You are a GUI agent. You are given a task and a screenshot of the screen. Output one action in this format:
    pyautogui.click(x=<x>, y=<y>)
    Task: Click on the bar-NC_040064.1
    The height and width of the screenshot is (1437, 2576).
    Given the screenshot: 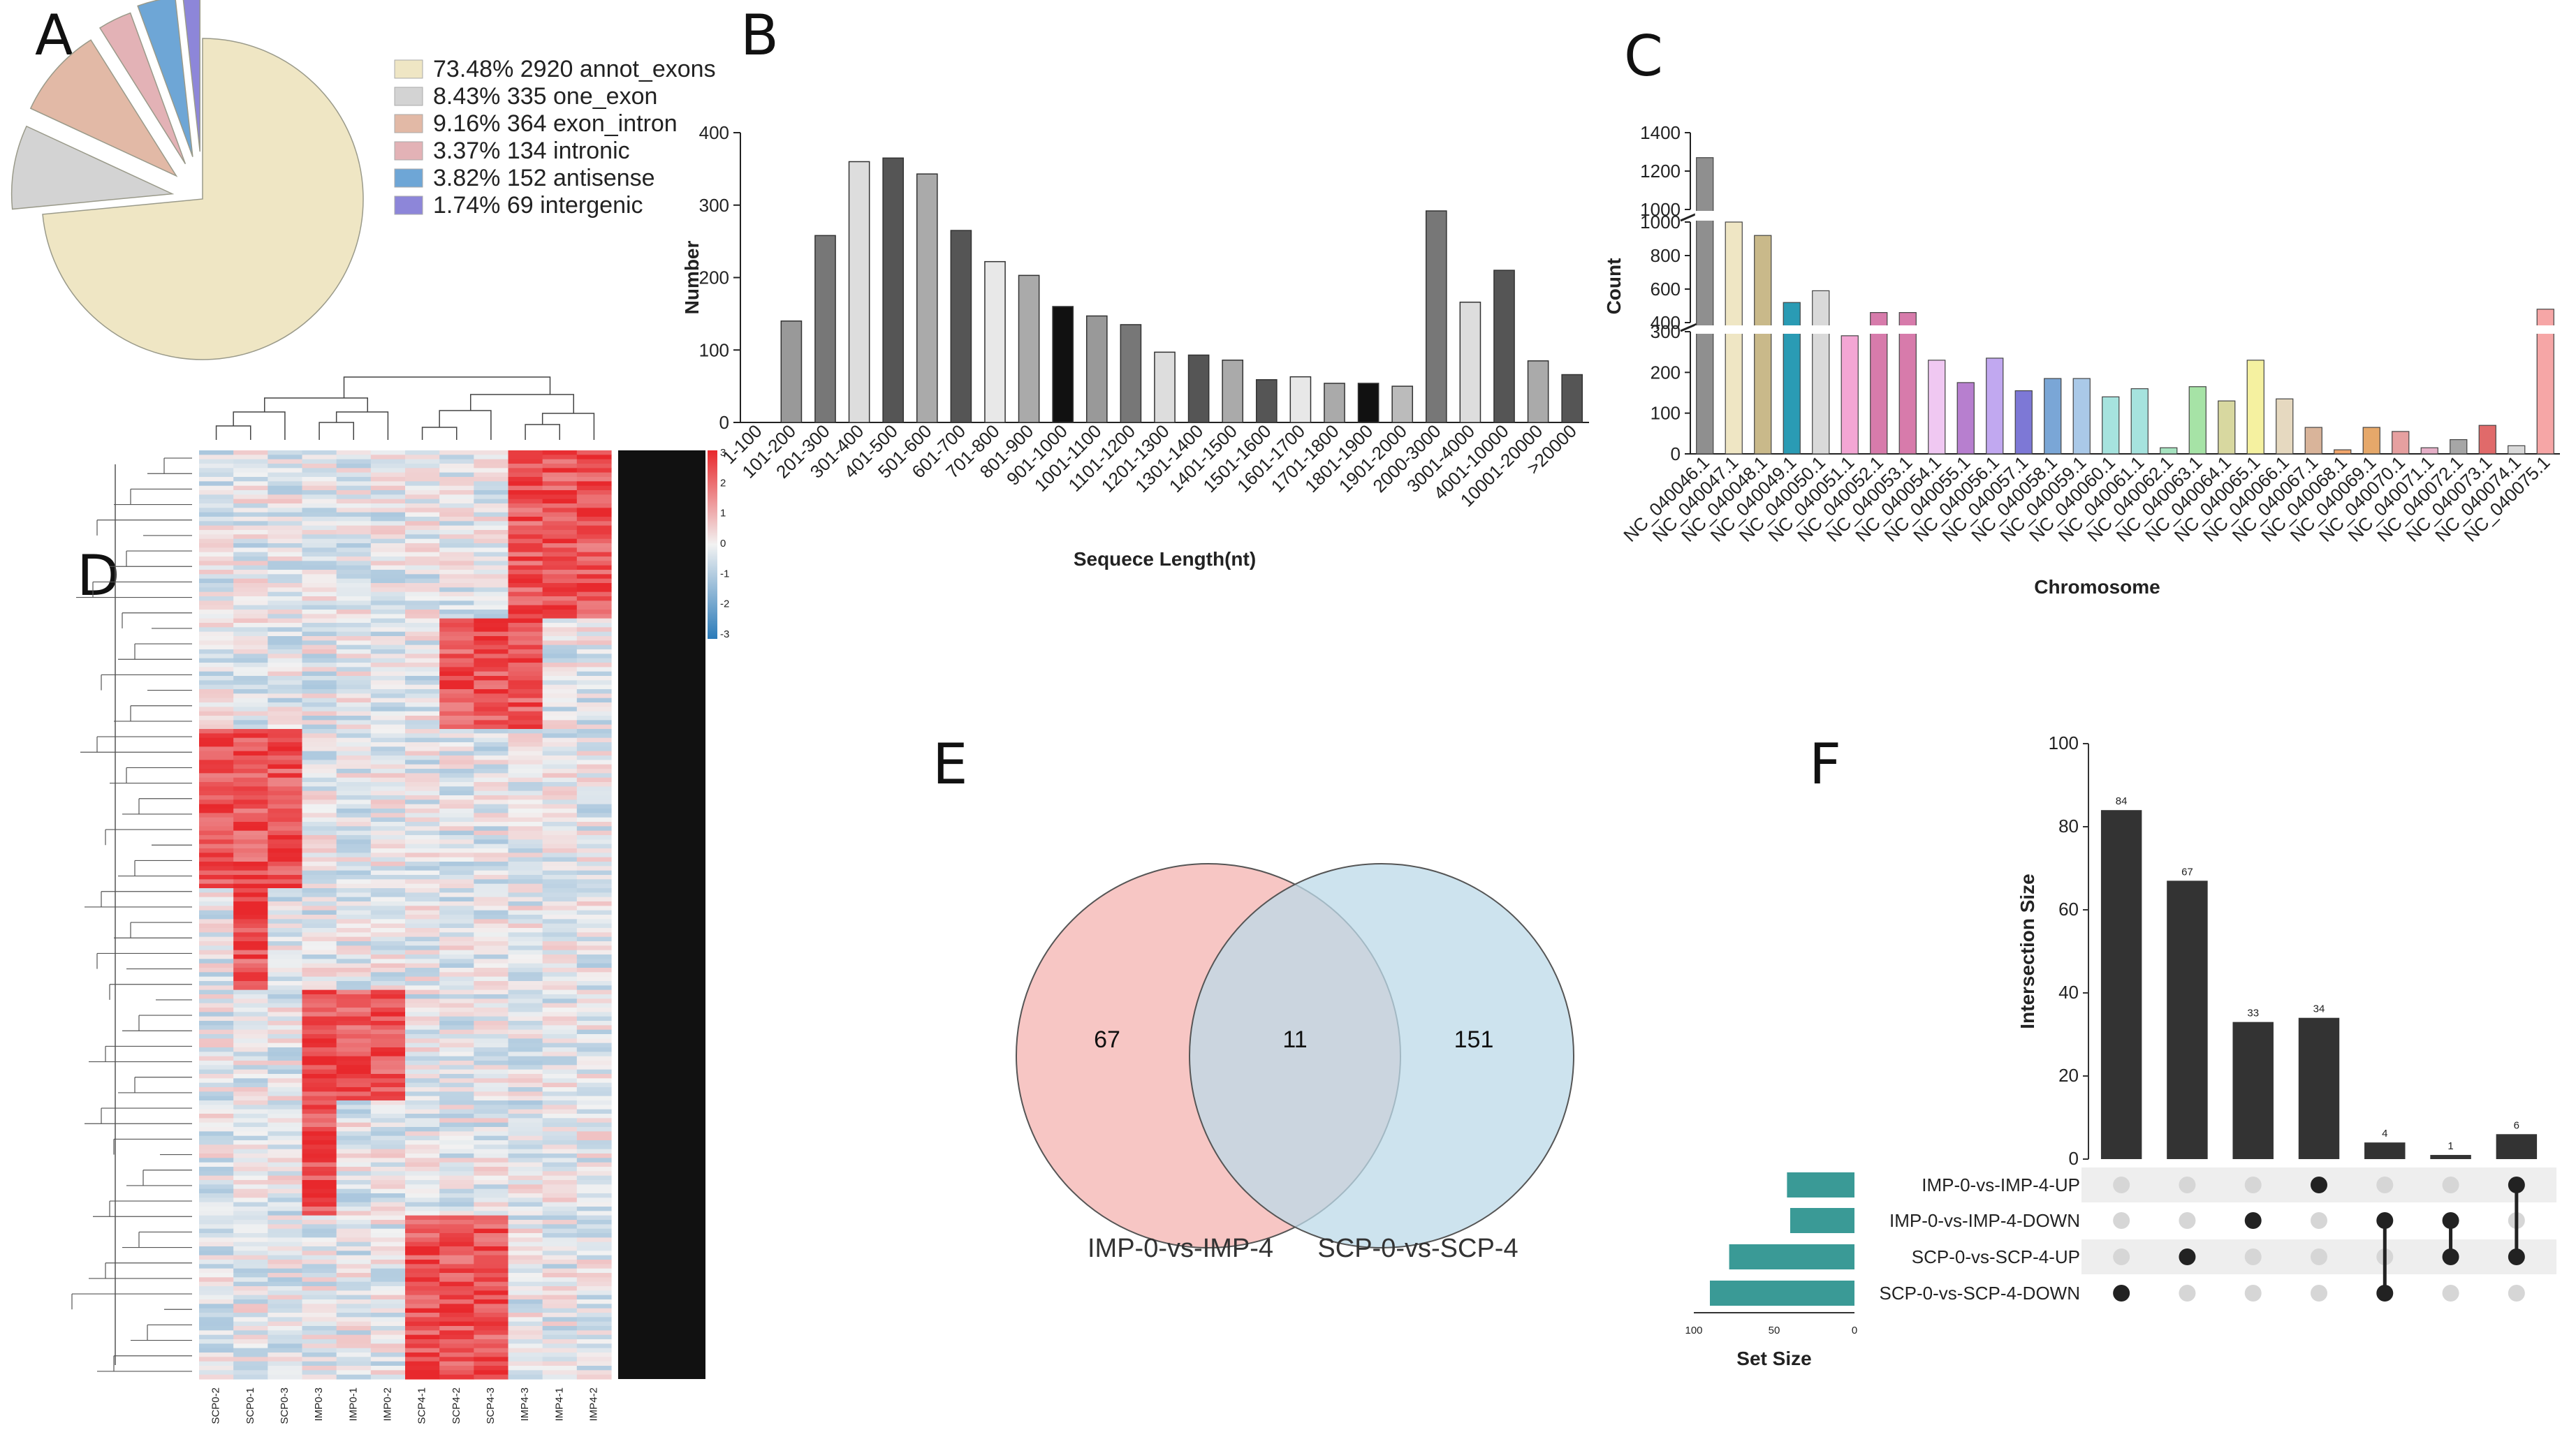 What is the action you would take?
    pyautogui.click(x=2227, y=427)
    